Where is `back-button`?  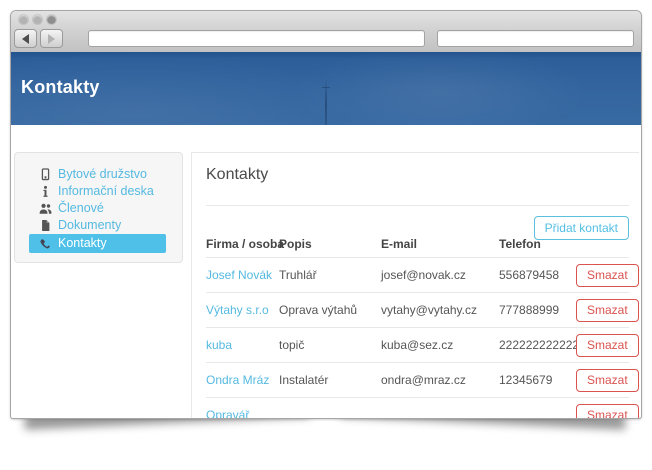
back-button is located at coordinates (25, 38).